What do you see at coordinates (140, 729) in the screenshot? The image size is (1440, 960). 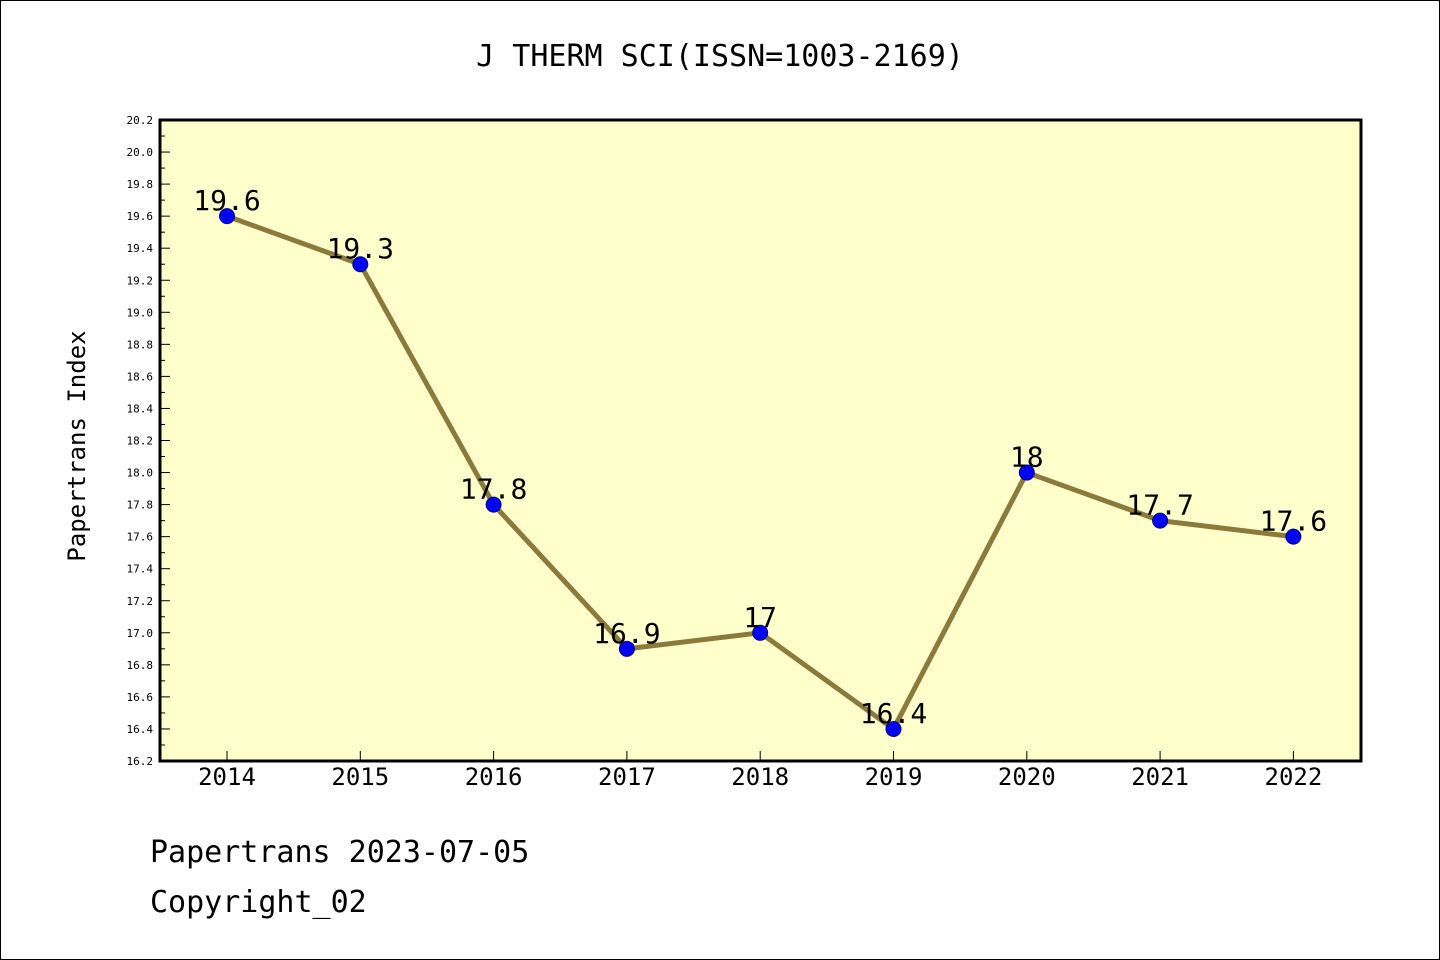 I see `y-tick-label: 16.4` at bounding box center [140, 729].